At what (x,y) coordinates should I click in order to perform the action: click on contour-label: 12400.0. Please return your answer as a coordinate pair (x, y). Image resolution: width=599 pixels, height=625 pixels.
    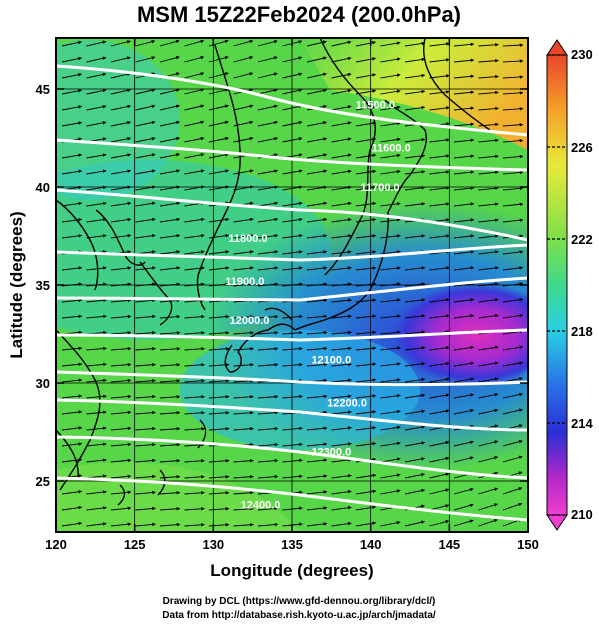
    Looking at the image, I should click on (261, 505).